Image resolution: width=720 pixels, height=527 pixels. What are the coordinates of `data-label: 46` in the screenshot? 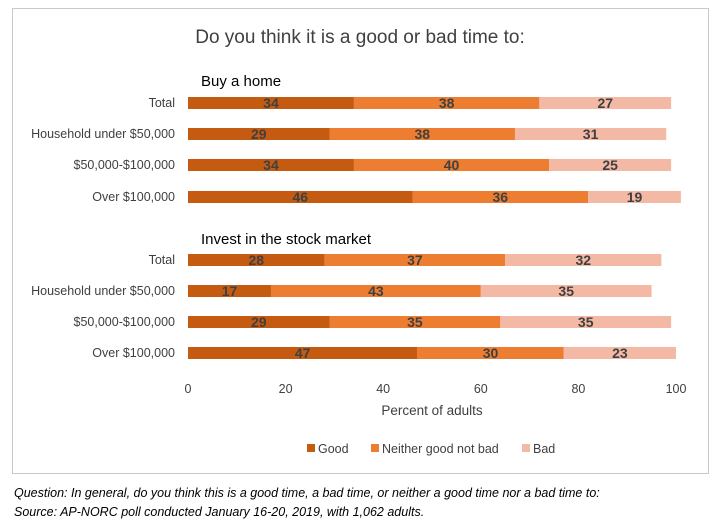 It's located at (300, 197).